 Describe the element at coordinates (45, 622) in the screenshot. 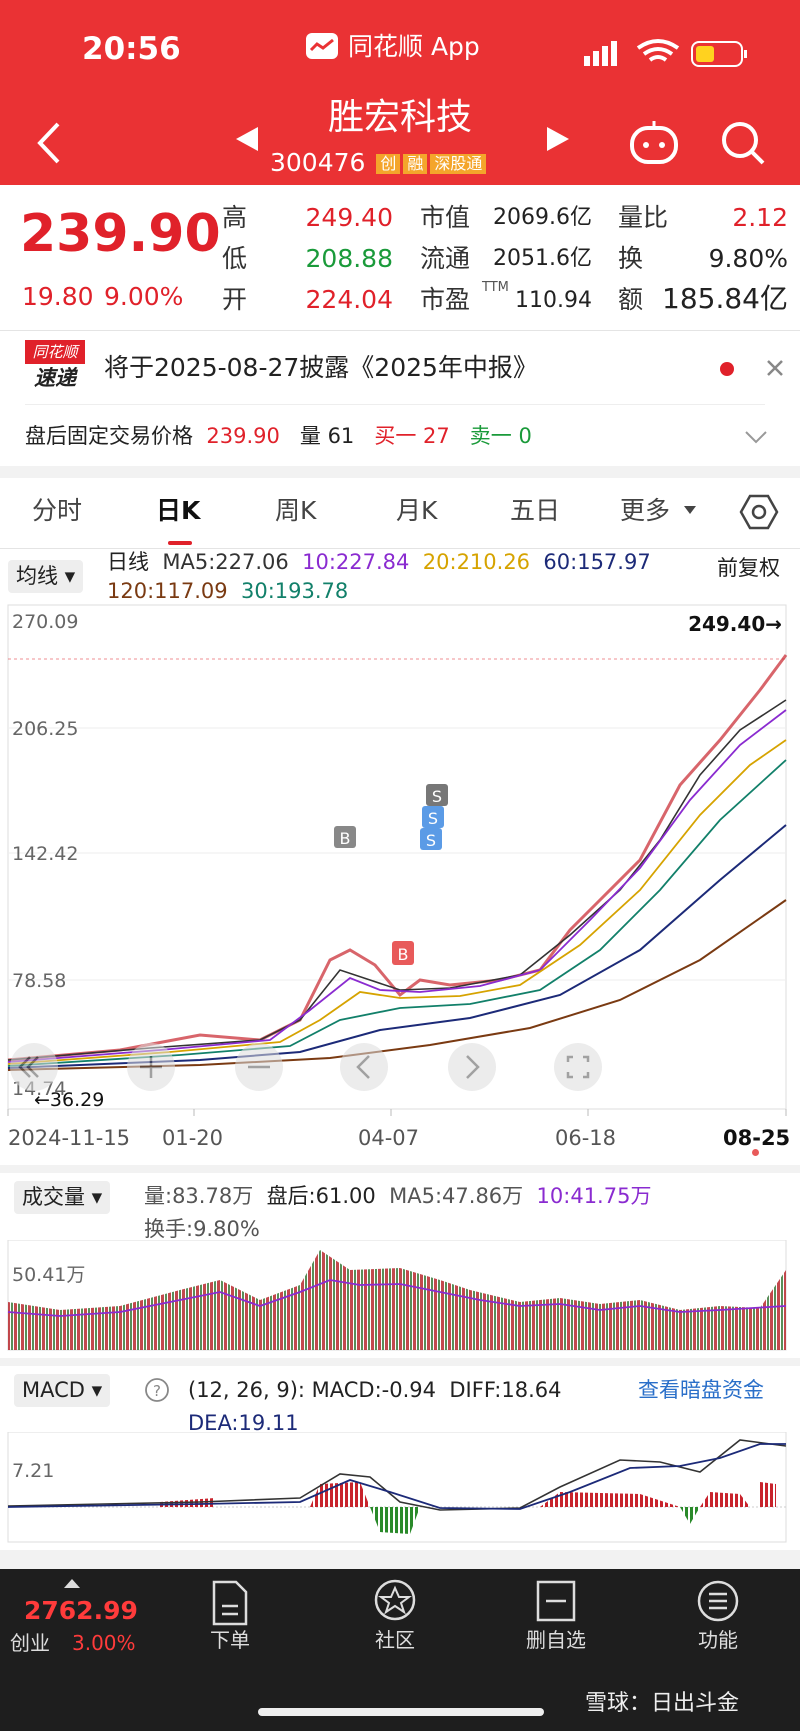

I see `y-tick-label: 270.09` at that location.